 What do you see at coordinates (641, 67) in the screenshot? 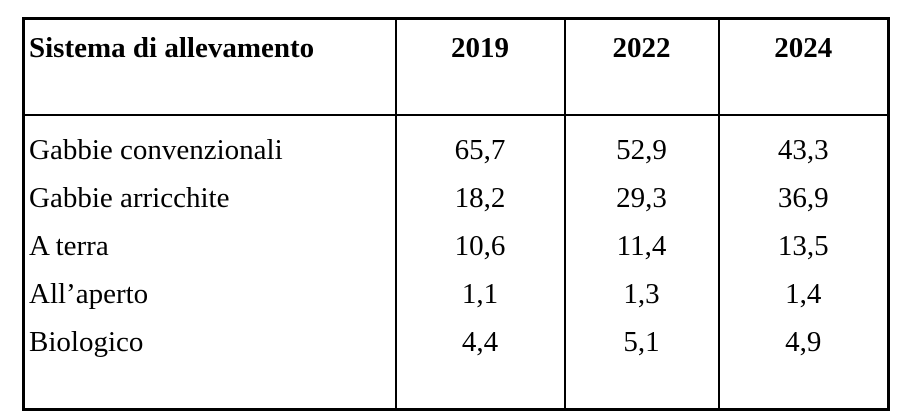
I see `column-header-2022: 2022` at bounding box center [641, 67].